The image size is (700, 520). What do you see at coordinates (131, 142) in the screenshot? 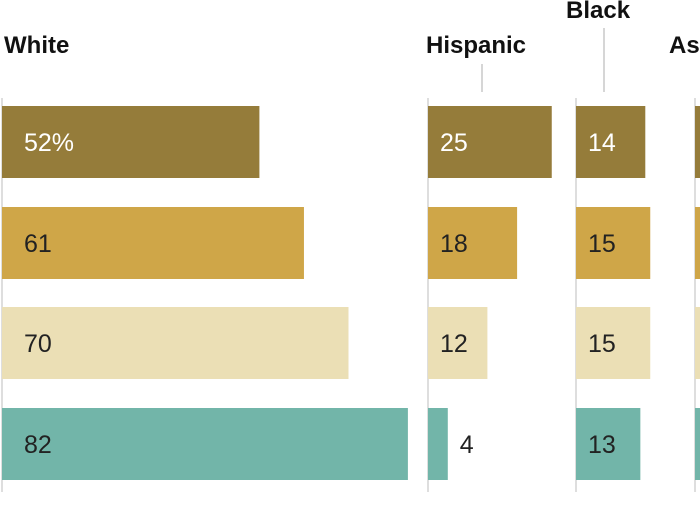
I see `bar-white-row1` at bounding box center [131, 142].